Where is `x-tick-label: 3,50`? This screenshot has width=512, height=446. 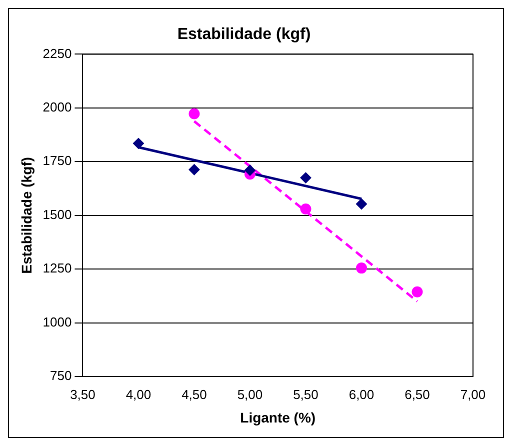 x-tick-label: 3,50 is located at coordinates (83, 394).